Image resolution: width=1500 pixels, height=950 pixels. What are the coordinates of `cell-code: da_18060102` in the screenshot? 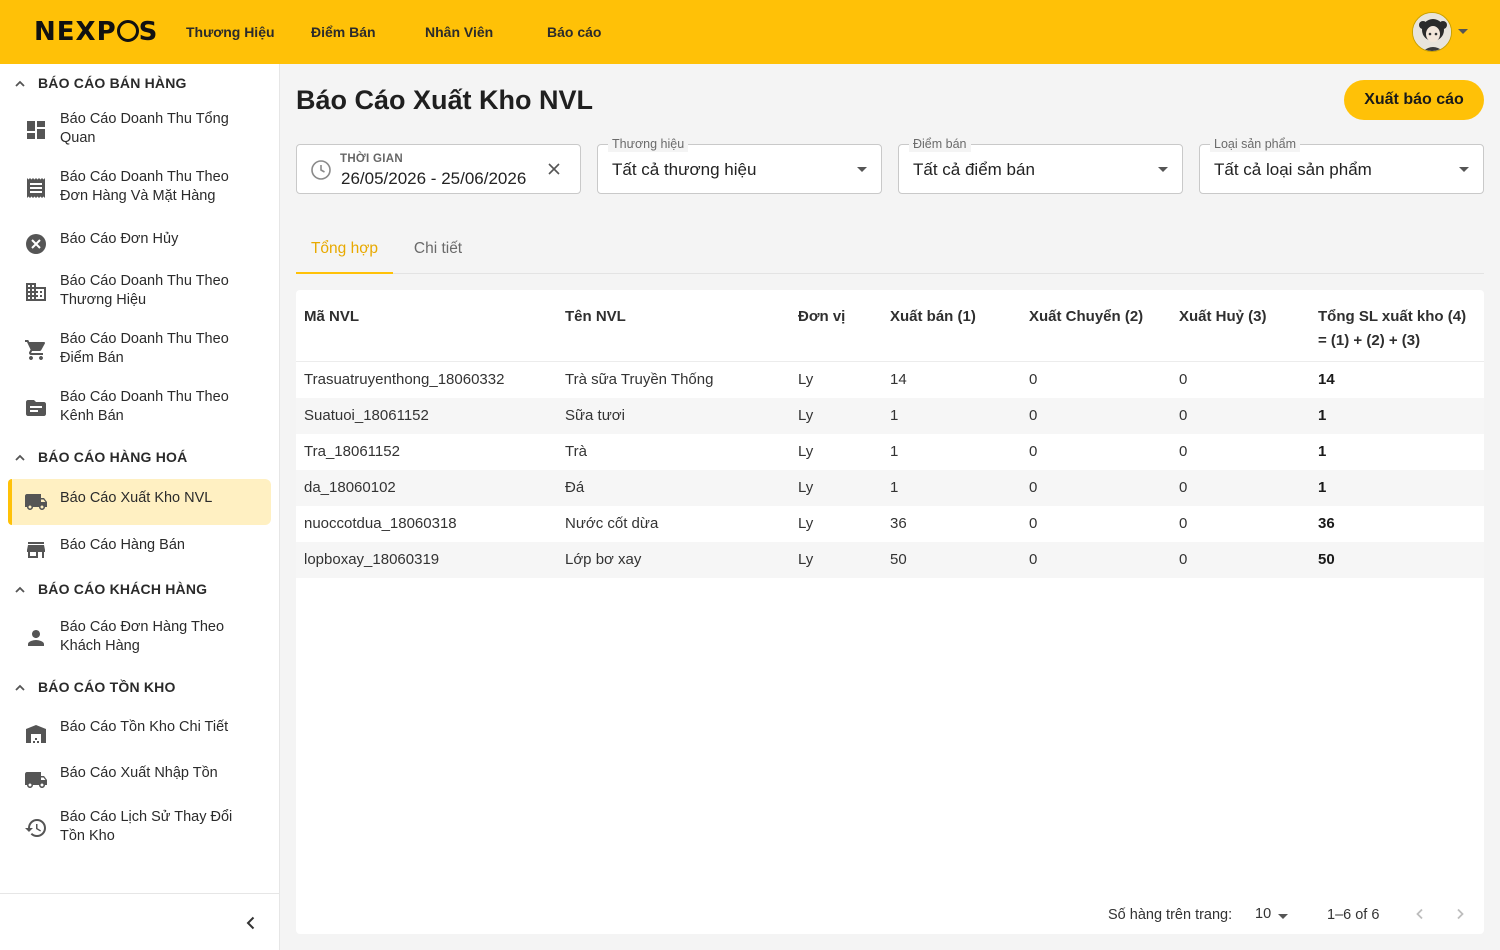 It's located at (350, 487).